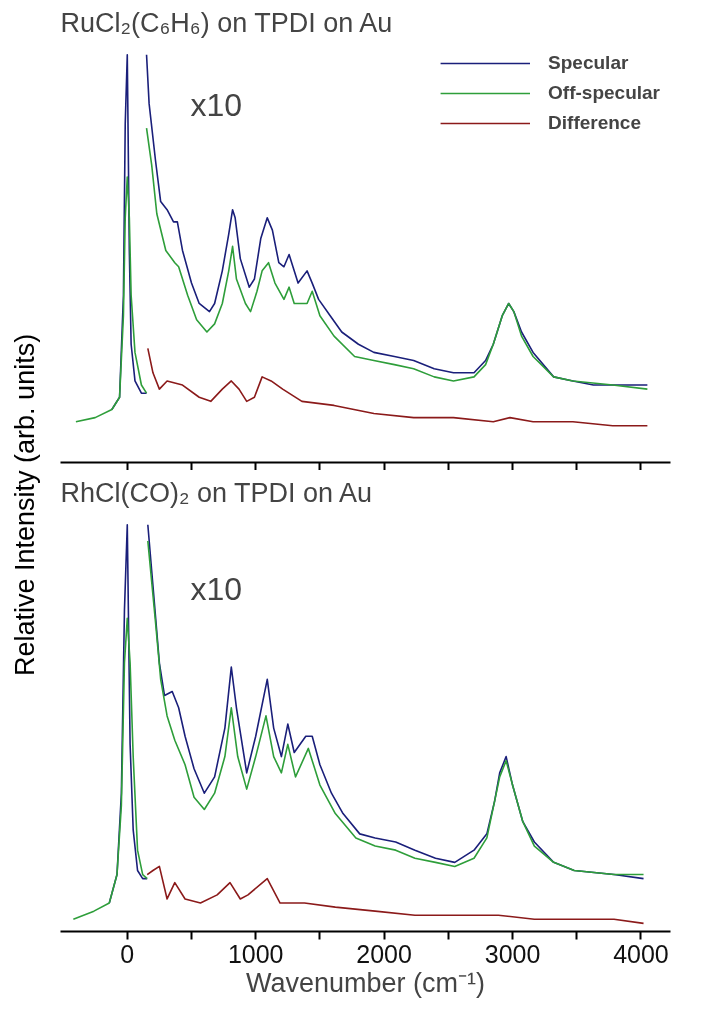 This screenshot has height=1030, width=716. Describe the element at coordinates (365, 982) in the screenshot. I see `x-axis-title: Wavenumber (cm⁻¹)` at that location.